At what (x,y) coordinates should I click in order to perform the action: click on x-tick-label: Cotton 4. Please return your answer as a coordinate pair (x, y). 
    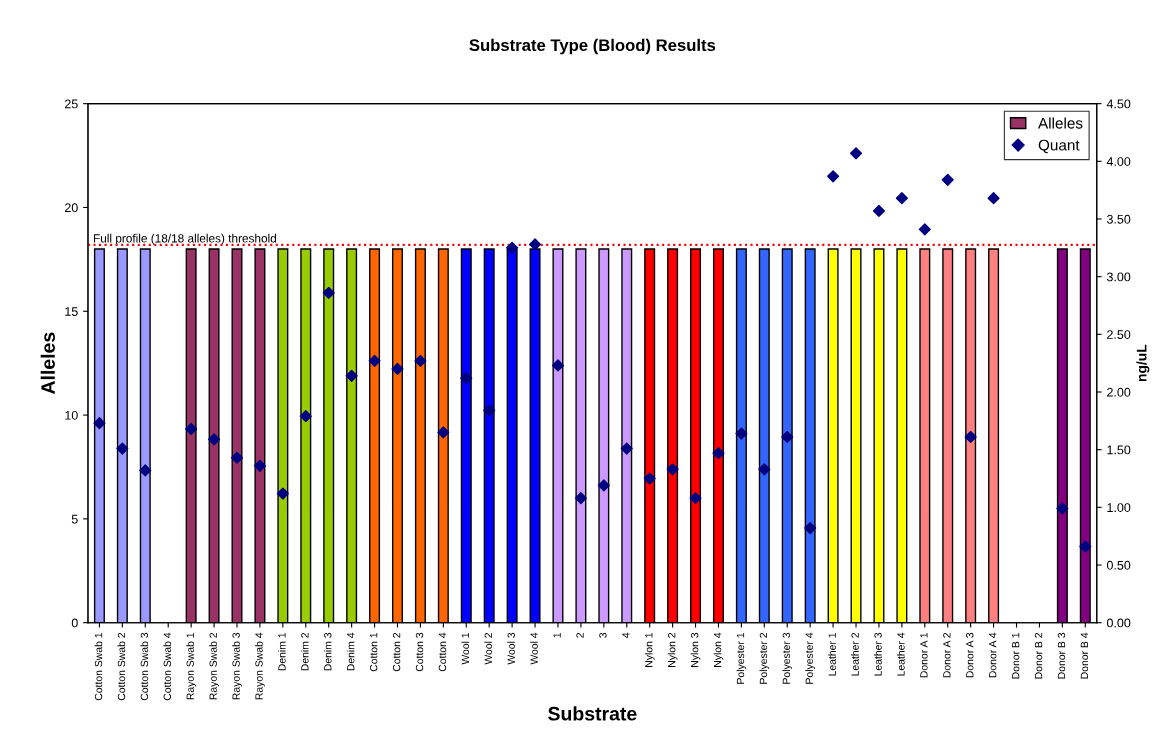
    Looking at the image, I should click on (442, 652).